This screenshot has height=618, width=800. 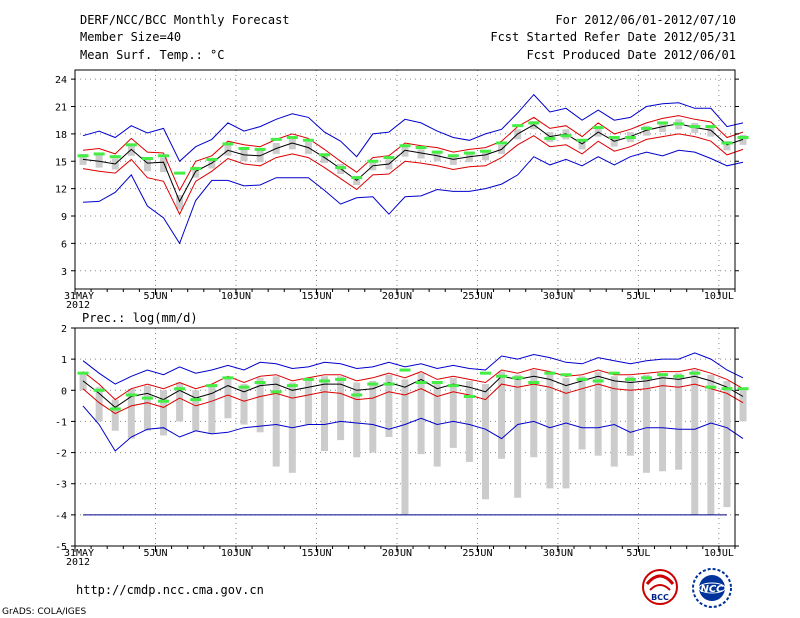 I want to click on precip-panel-title: Prec.: log(mm/d), so click(x=140, y=318).